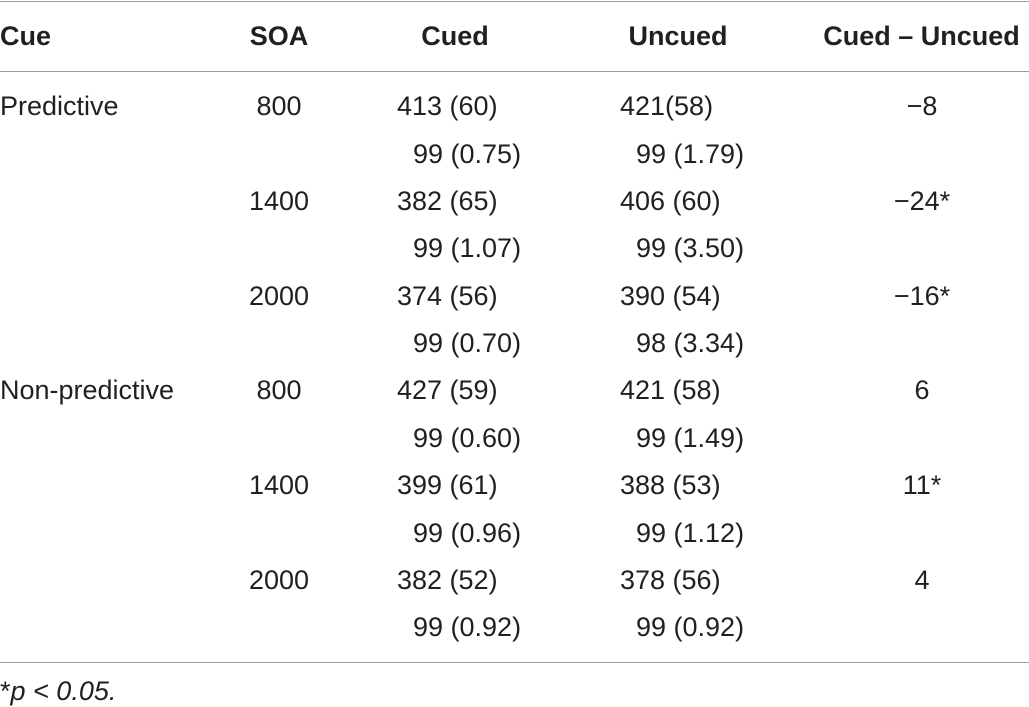  I want to click on cell-diff: −16*, so click(922, 296).